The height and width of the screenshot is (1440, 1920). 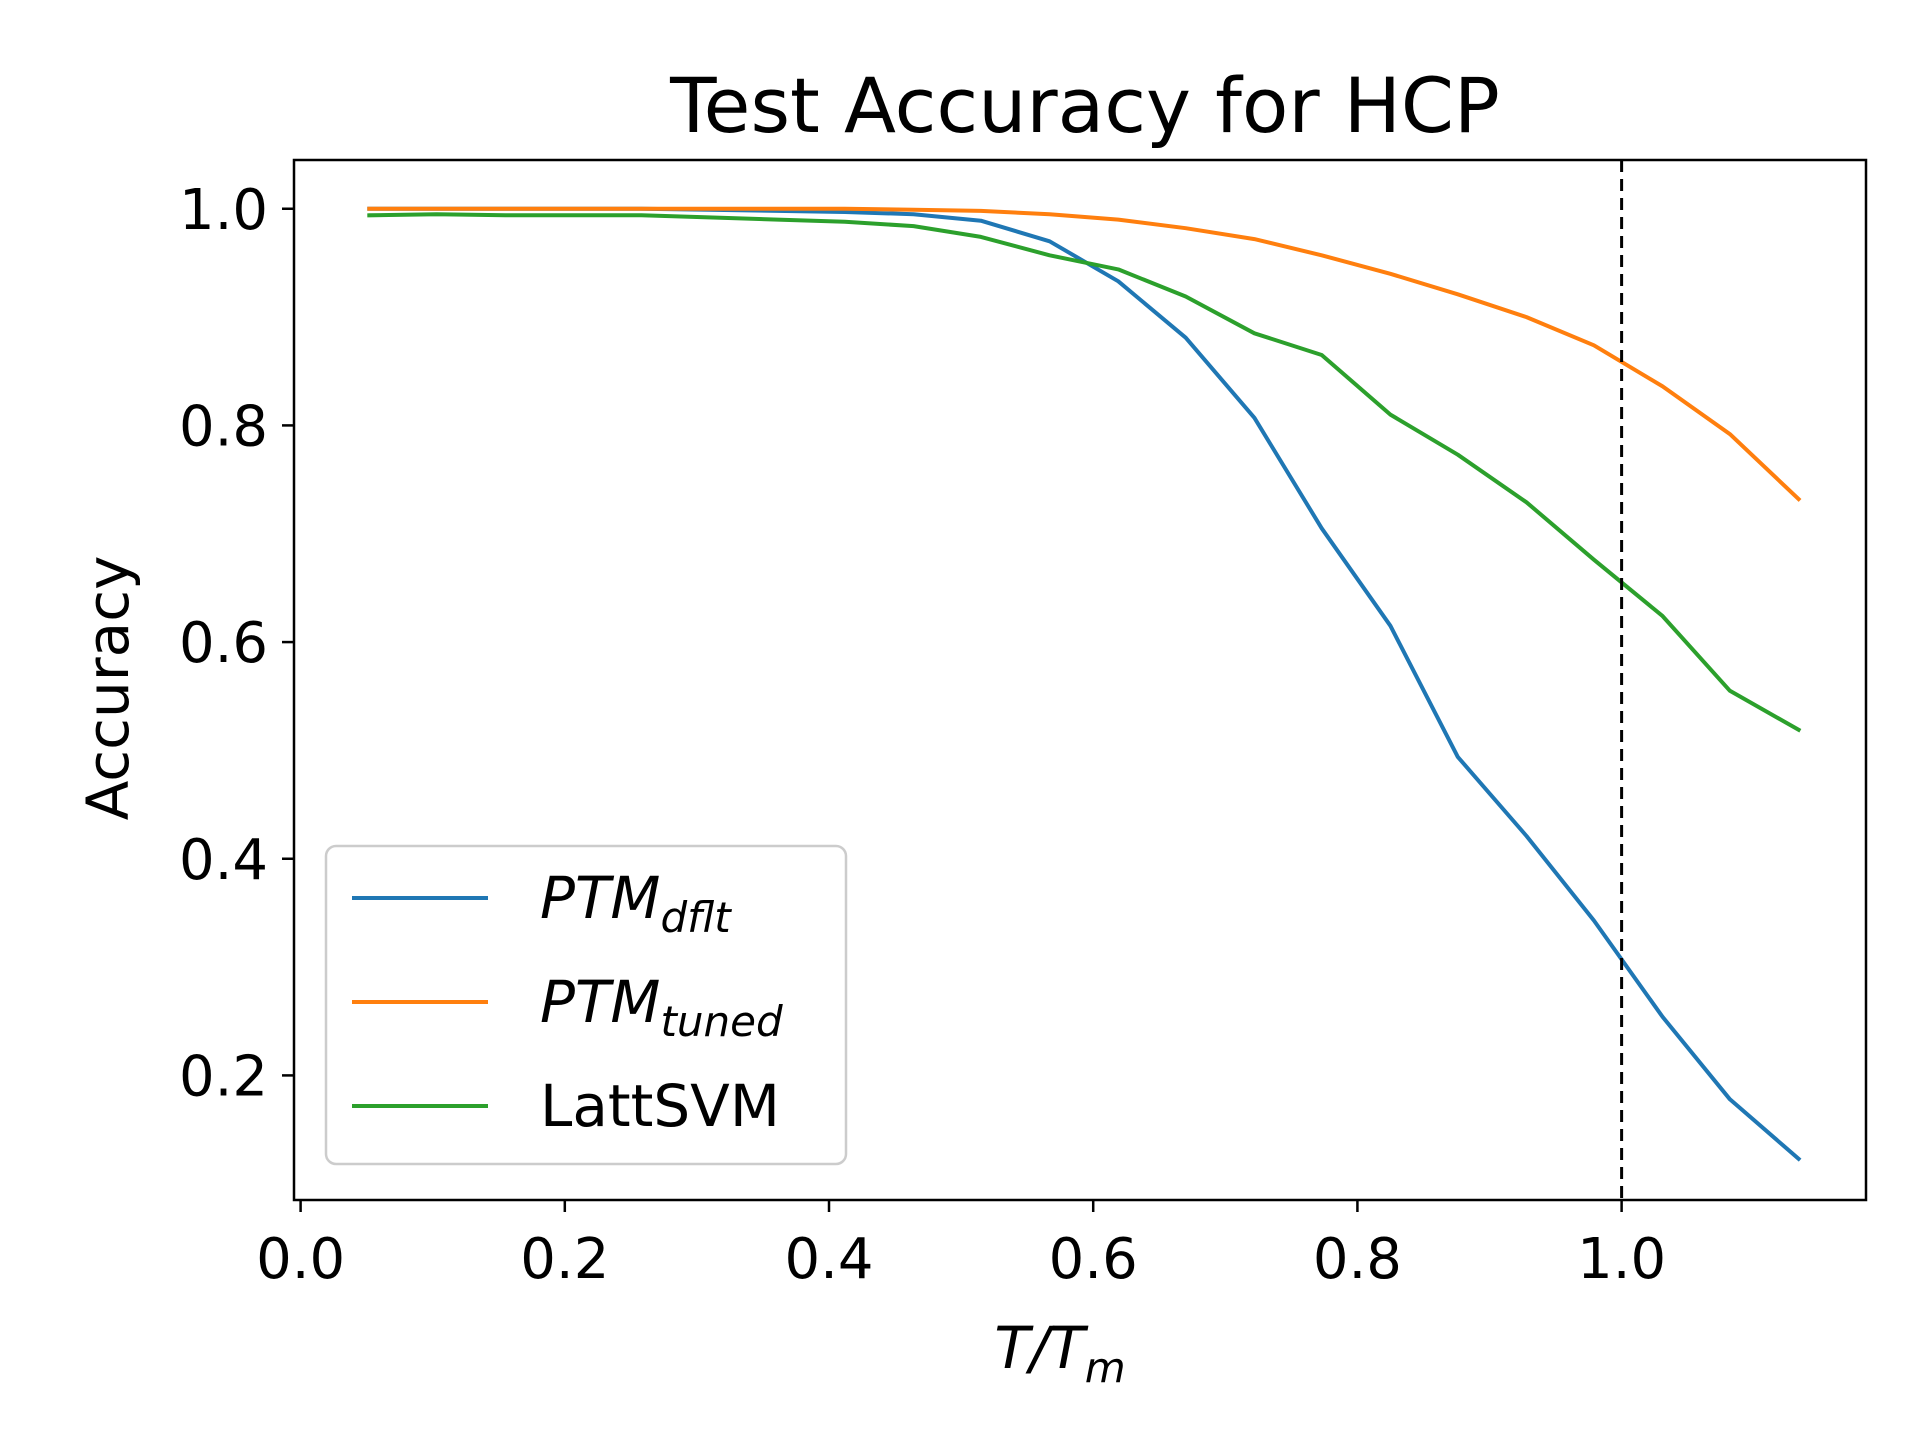 I want to click on y-tick-label: 0.6, so click(x=223, y=643).